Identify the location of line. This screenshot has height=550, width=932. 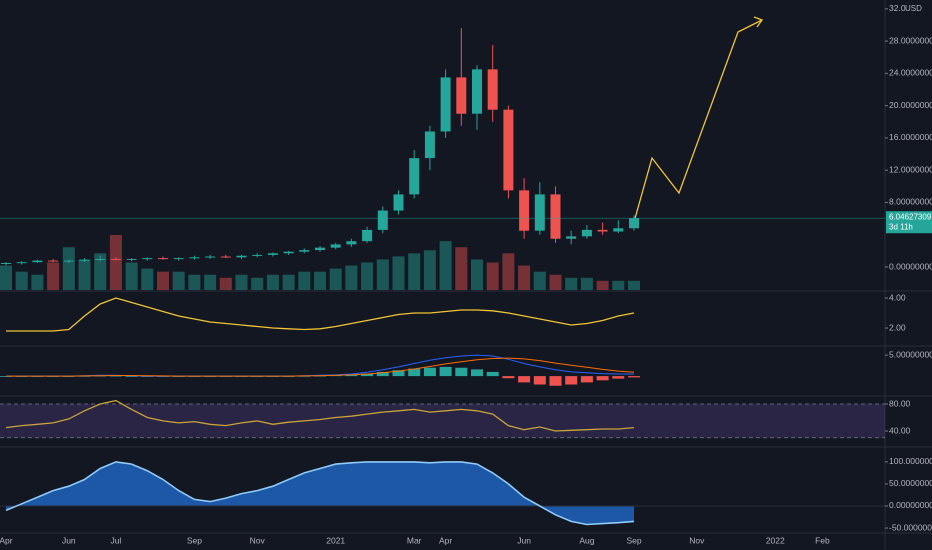
(320, 314).